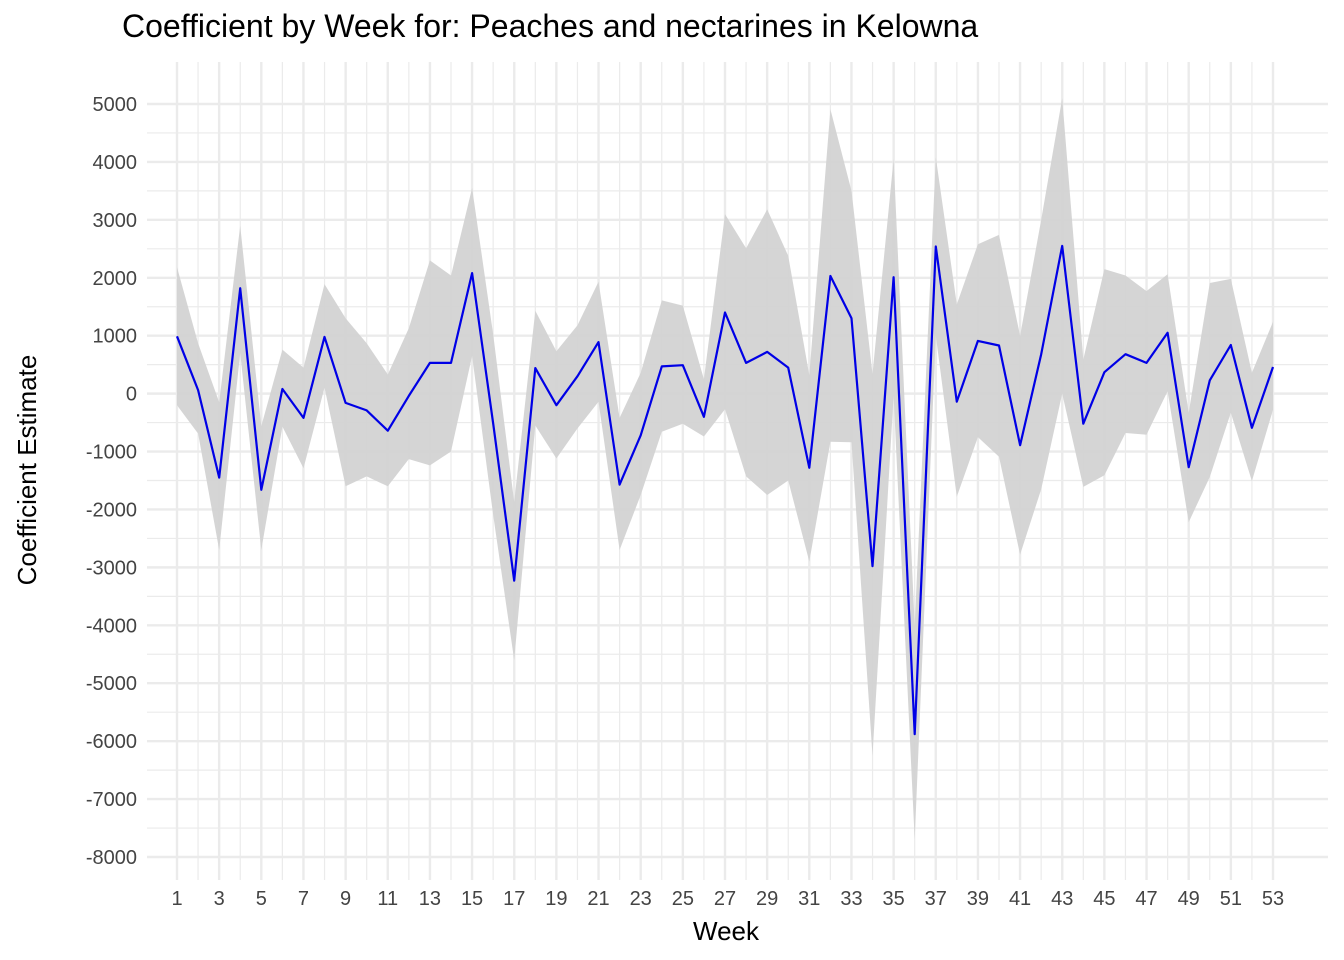 The height and width of the screenshot is (960, 1344). What do you see at coordinates (641, 899) in the screenshot?
I see `x-tick-label: 23` at bounding box center [641, 899].